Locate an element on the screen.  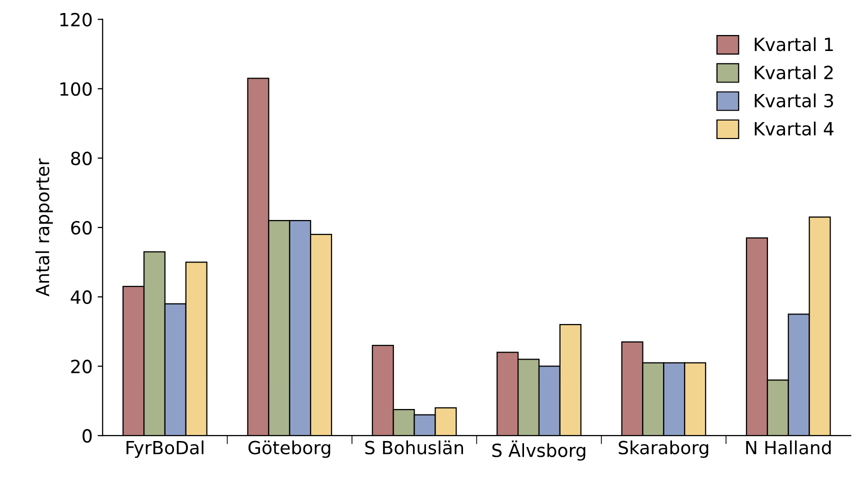
y-tick-label: 100 is located at coordinates (76, 89).